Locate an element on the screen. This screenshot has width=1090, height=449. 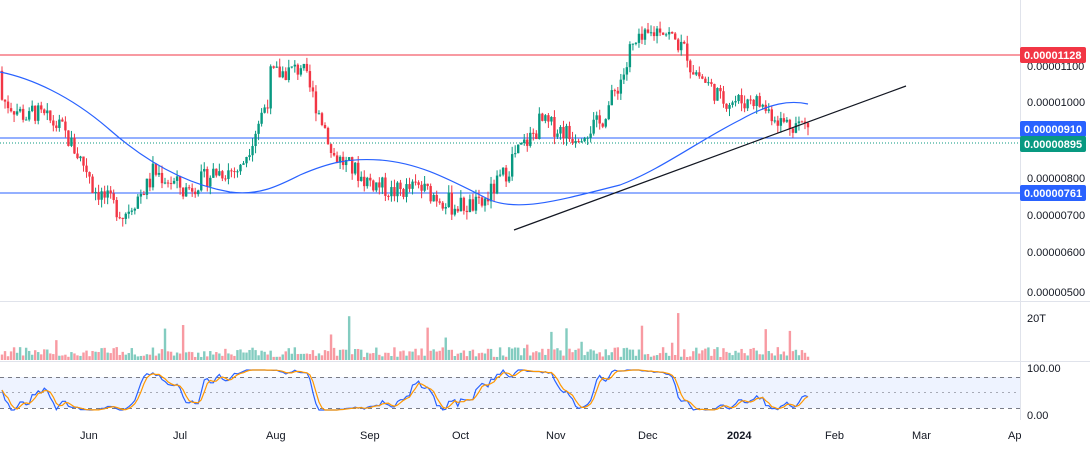
volume-axis-label: 20T is located at coordinates (1036, 319).